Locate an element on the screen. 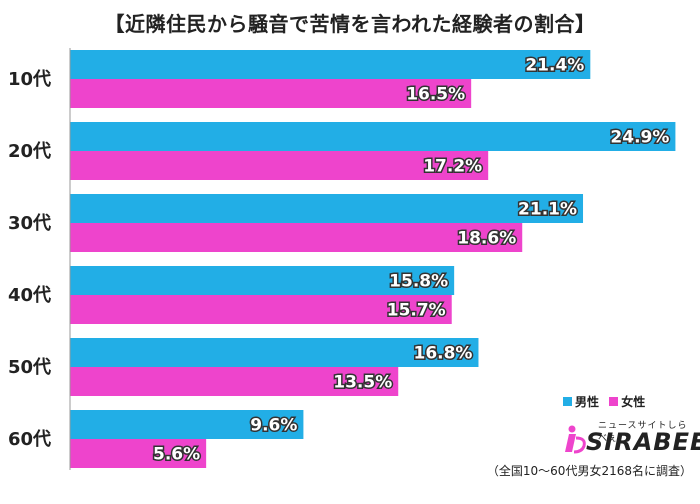  value-label-female-3: 15.7% is located at coordinates (416, 311).